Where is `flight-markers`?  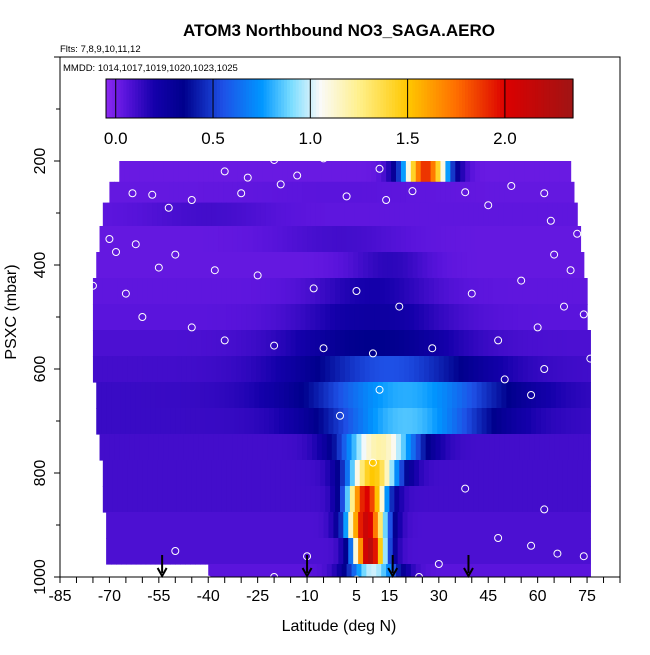
flight-markers is located at coordinates (315, 567).